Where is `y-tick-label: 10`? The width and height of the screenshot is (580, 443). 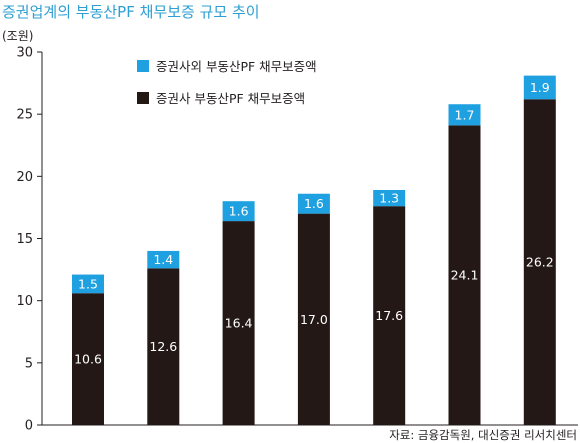
y-tick-label: 10 is located at coordinates (24, 301).